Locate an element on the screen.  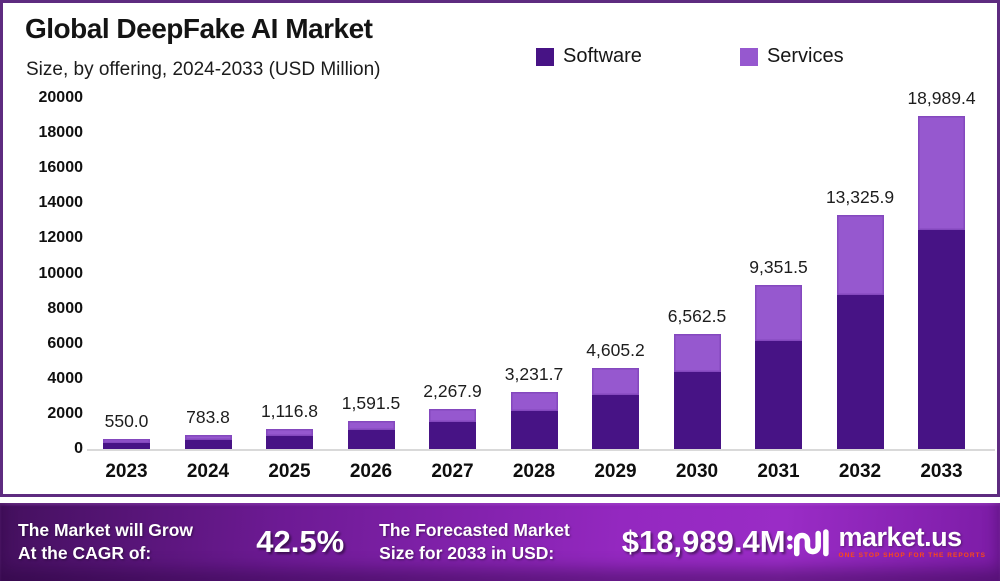
bar-total-label-2033: 18,989.4 is located at coordinates (941, 97).